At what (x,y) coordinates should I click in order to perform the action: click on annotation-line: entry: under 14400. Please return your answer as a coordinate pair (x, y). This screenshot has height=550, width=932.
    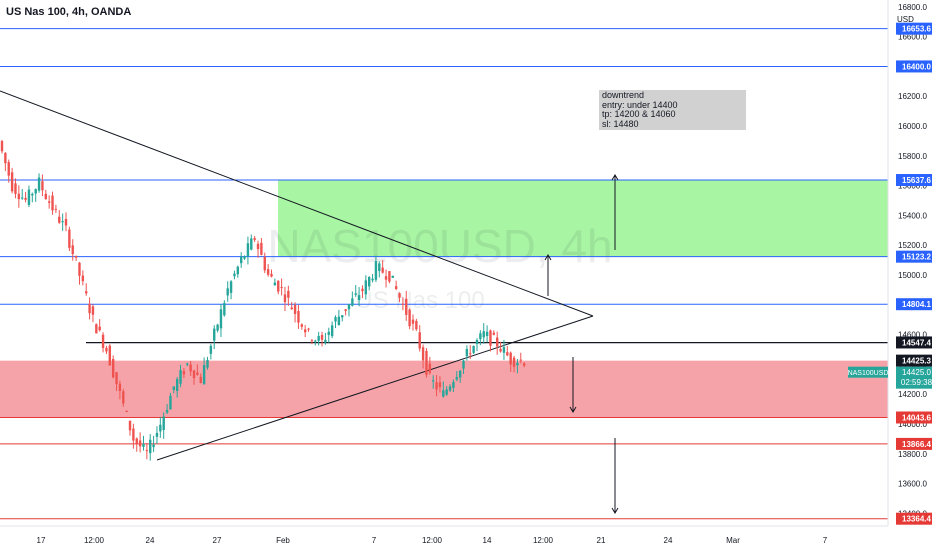
    Looking at the image, I should click on (640, 104).